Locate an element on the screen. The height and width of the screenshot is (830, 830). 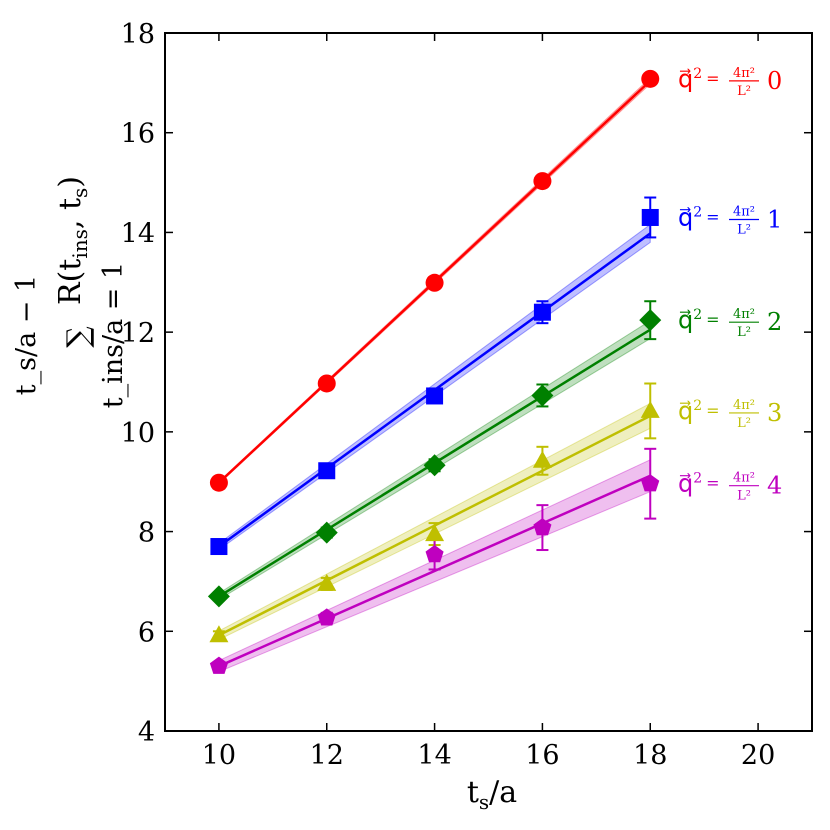
x-tick-label: 14 is located at coordinates (434, 755).